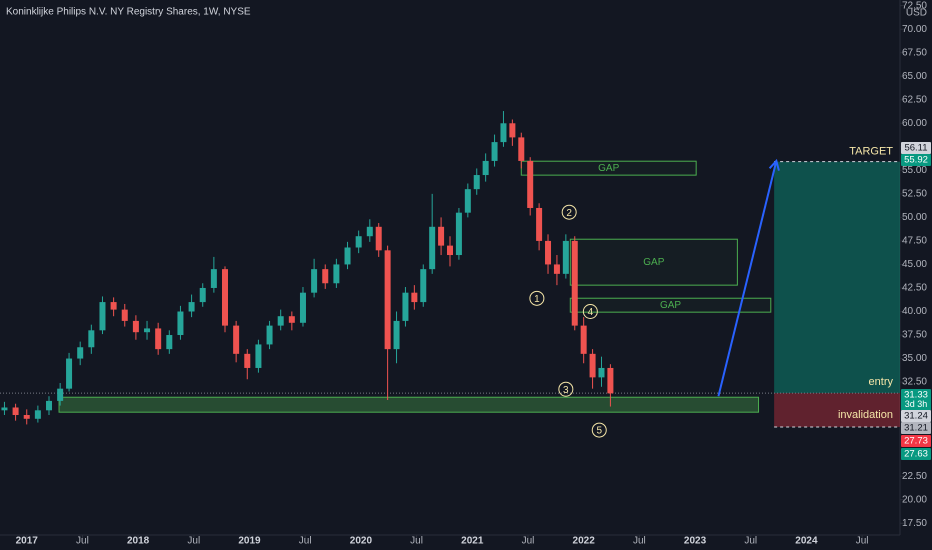  I want to click on wave-label: 4, so click(591, 312).